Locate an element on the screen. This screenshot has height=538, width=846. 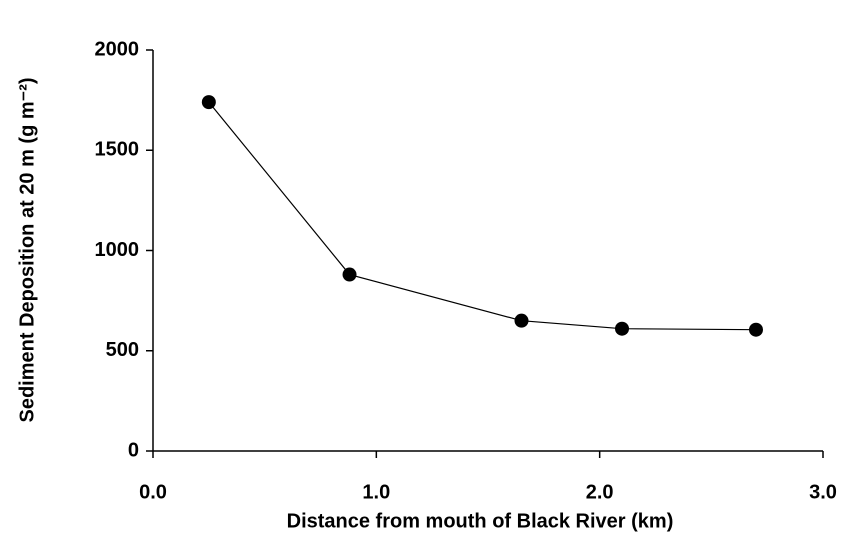
y-axis-label: Sediment Deposition at 20 m (g m⁻²) is located at coordinates (27, 249).